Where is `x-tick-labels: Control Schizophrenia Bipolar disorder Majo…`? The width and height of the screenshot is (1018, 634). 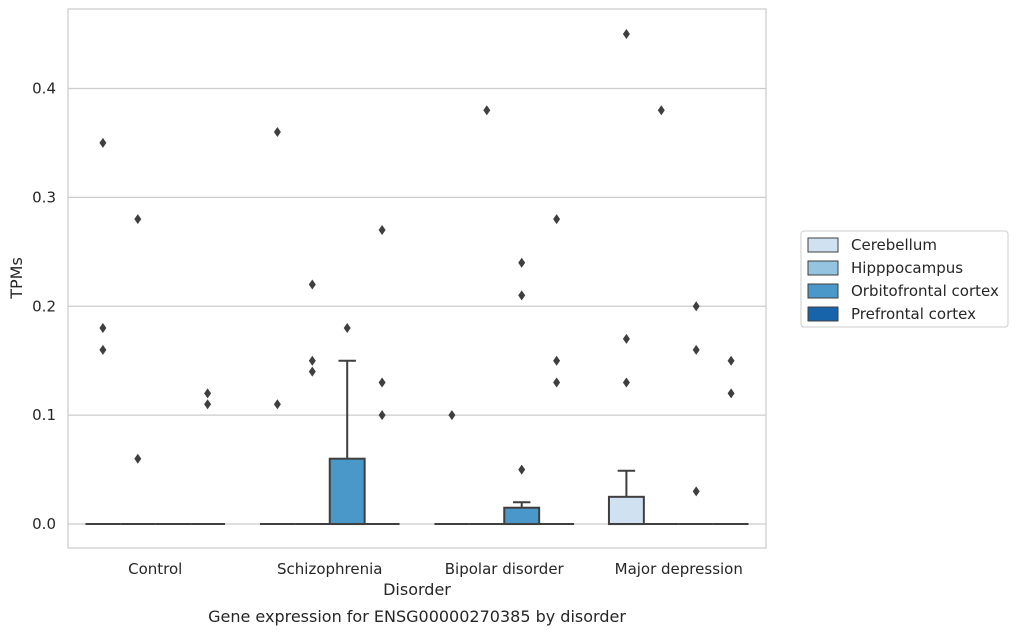 x-tick-labels: Control Schizophrenia Bipolar disorder Majo… is located at coordinates (435, 569).